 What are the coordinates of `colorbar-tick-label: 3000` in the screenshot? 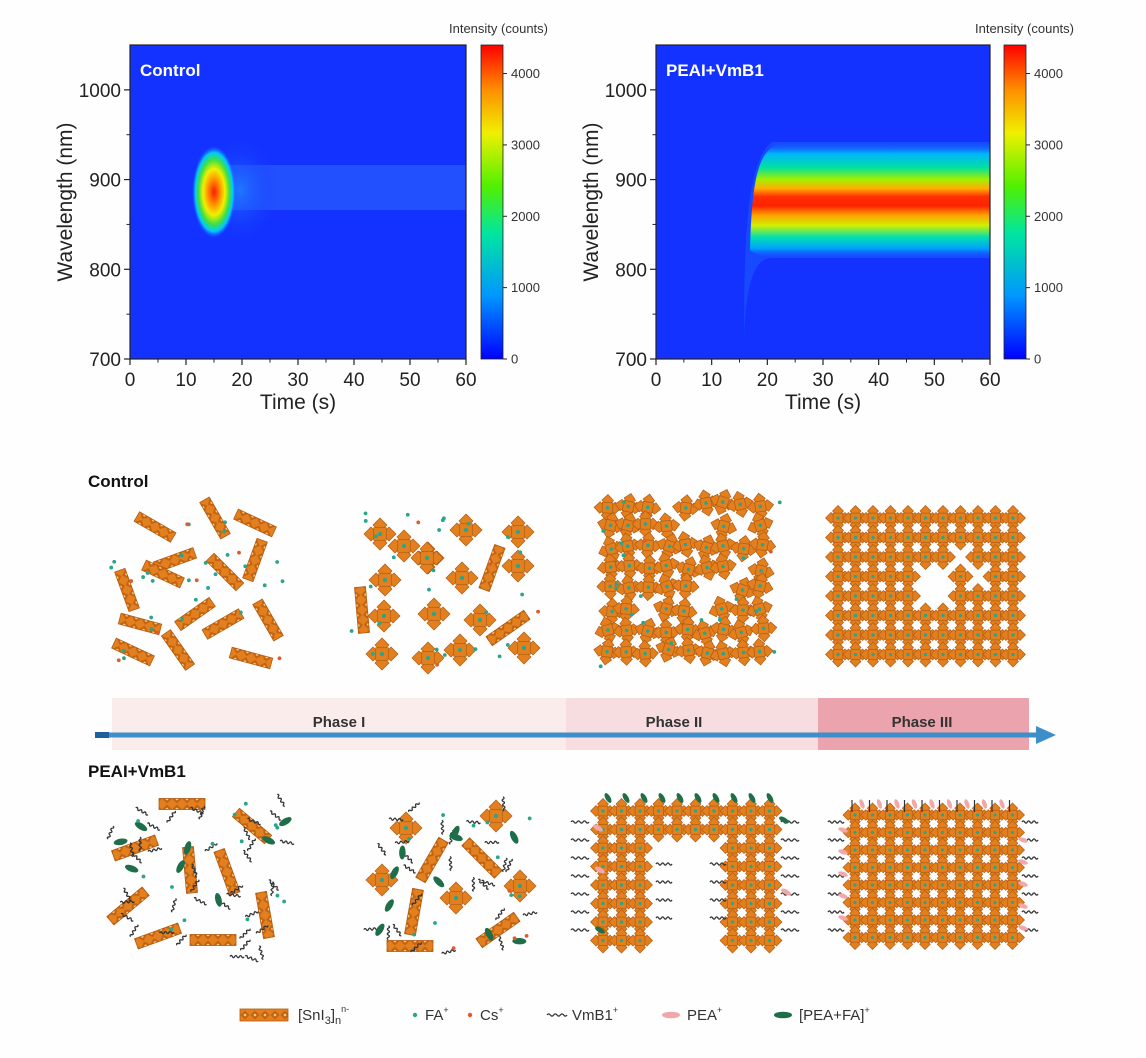 It's located at (525, 144).